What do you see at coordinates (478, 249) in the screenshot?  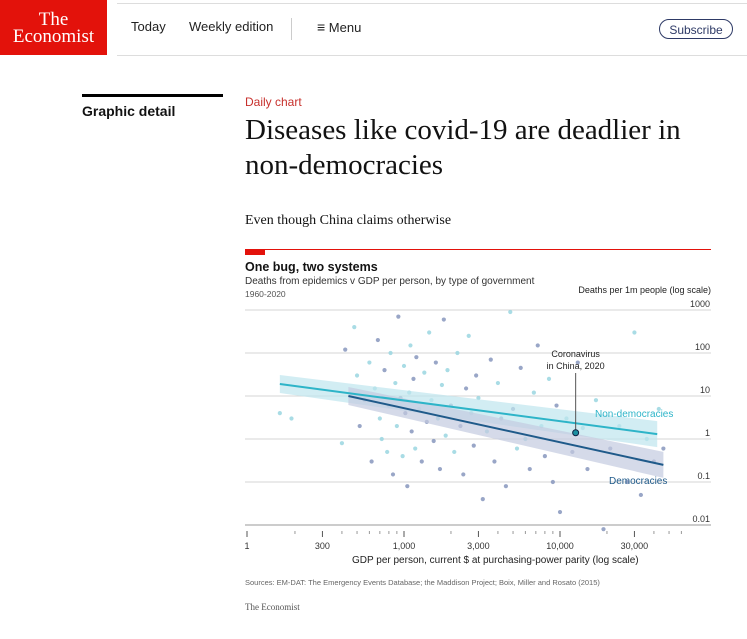 I see `chart-top-rule` at bounding box center [478, 249].